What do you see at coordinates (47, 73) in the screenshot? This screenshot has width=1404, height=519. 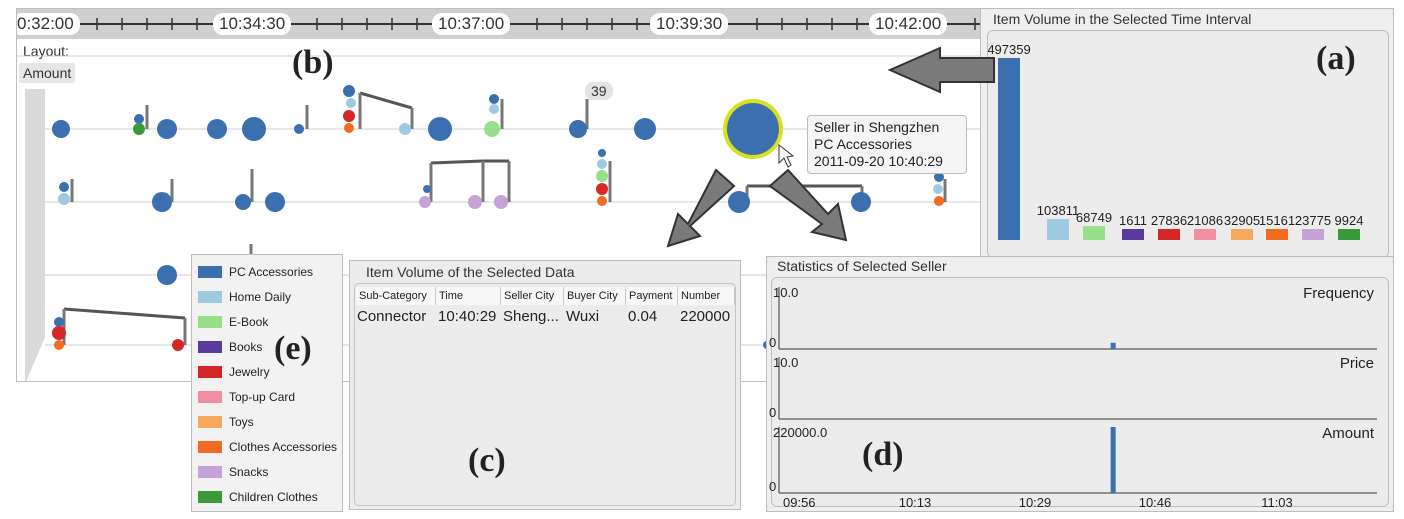 I see `layout-select: Amount` at bounding box center [47, 73].